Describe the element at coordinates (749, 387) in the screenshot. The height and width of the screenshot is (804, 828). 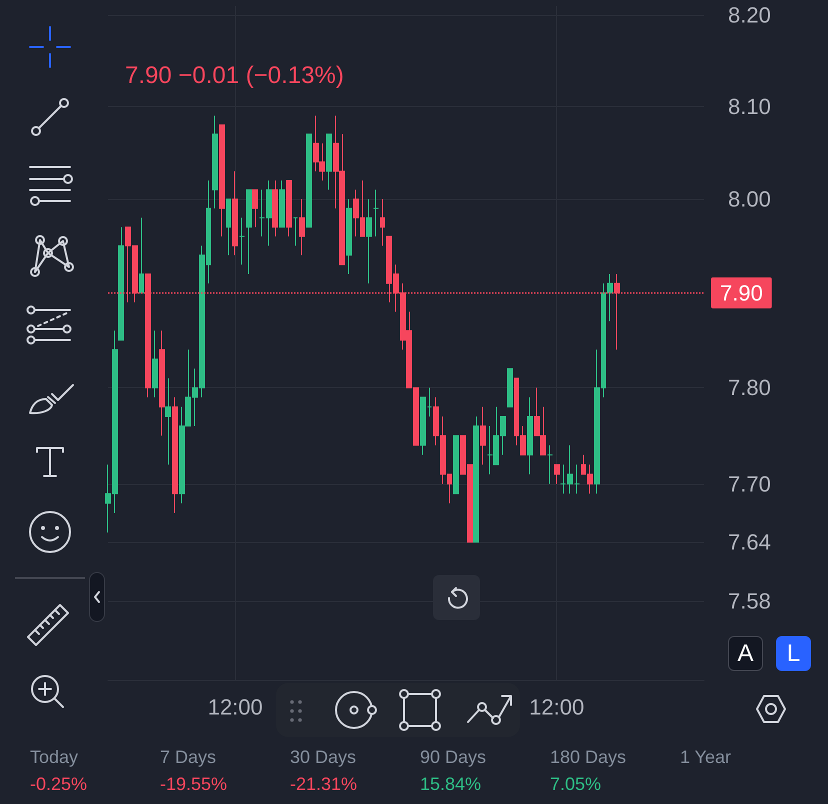
I see `y-tick-label: 7.80` at that location.